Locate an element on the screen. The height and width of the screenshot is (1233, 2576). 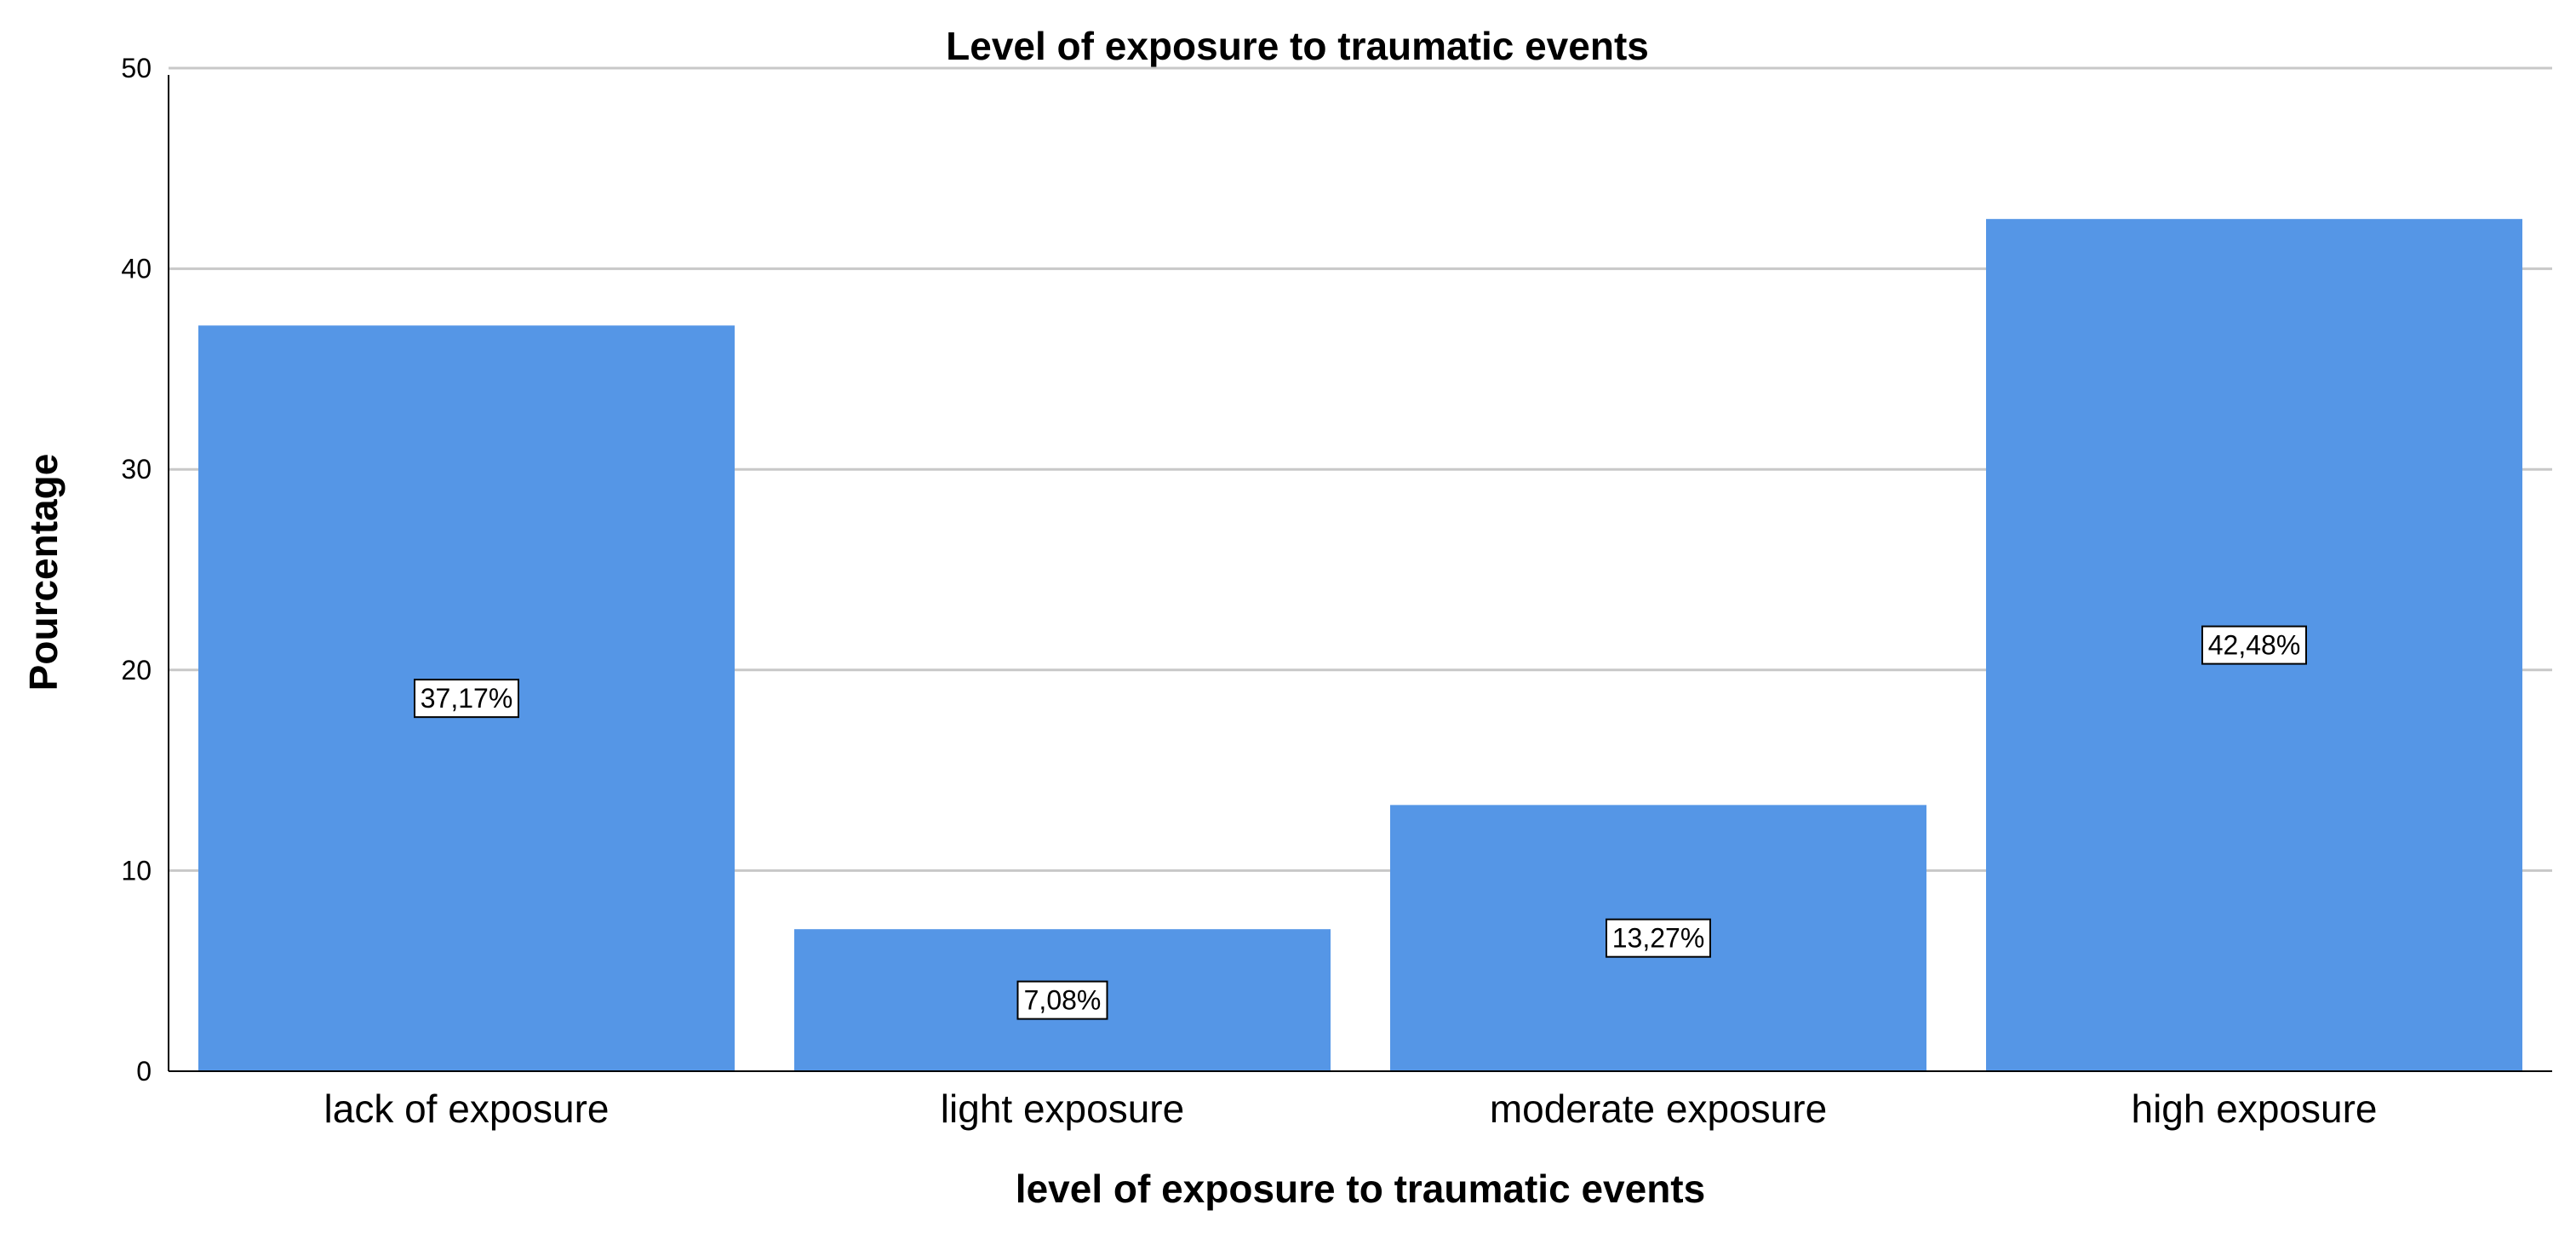
y-tick-label: 0 is located at coordinates (144, 1071).